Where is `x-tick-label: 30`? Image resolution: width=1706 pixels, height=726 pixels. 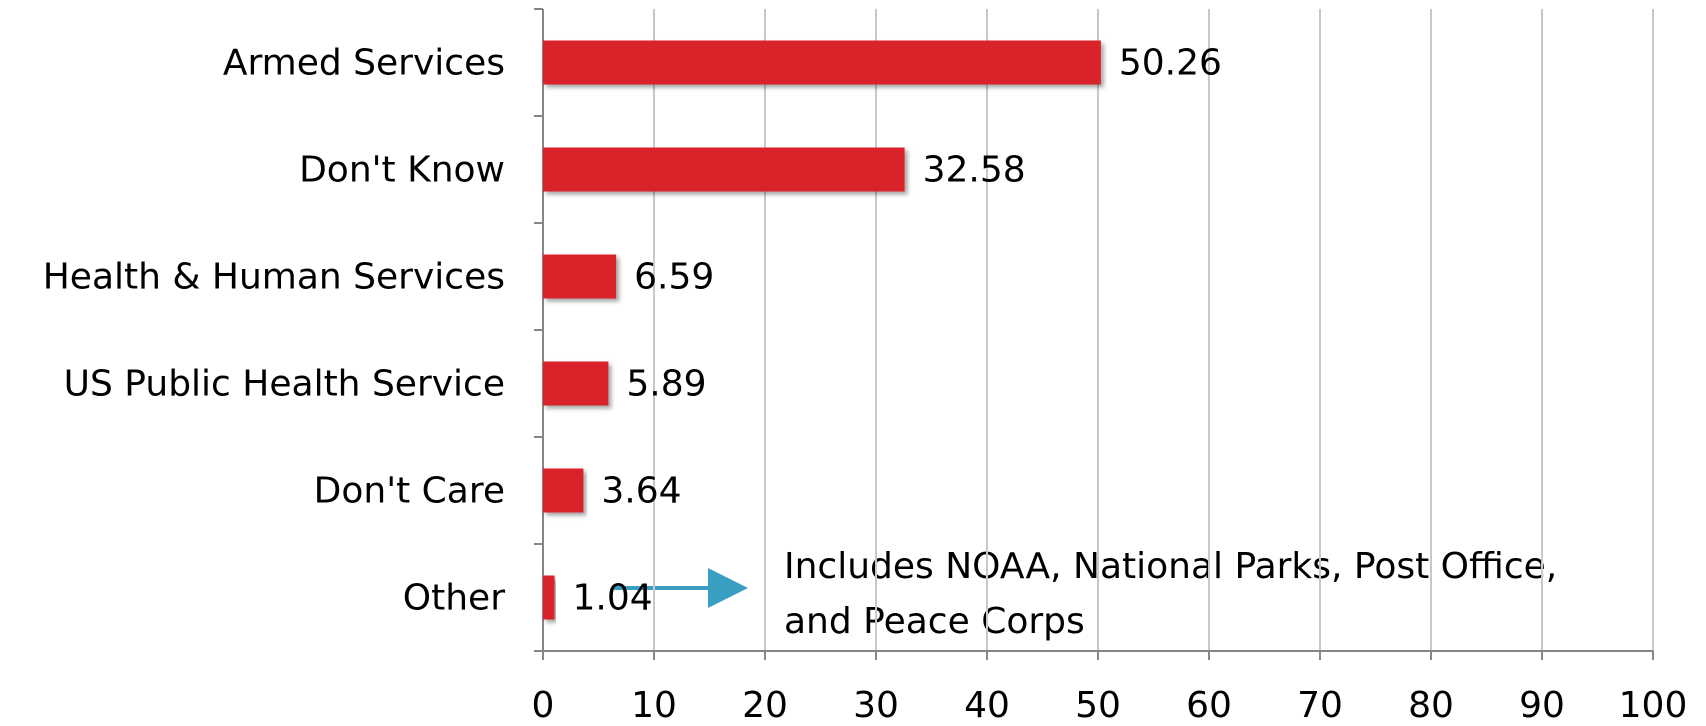 x-tick-label: 30 is located at coordinates (876, 705).